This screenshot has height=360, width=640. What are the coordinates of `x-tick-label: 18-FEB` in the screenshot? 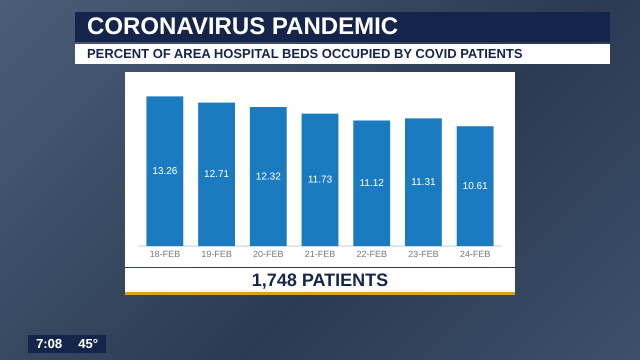 It's located at (165, 254).